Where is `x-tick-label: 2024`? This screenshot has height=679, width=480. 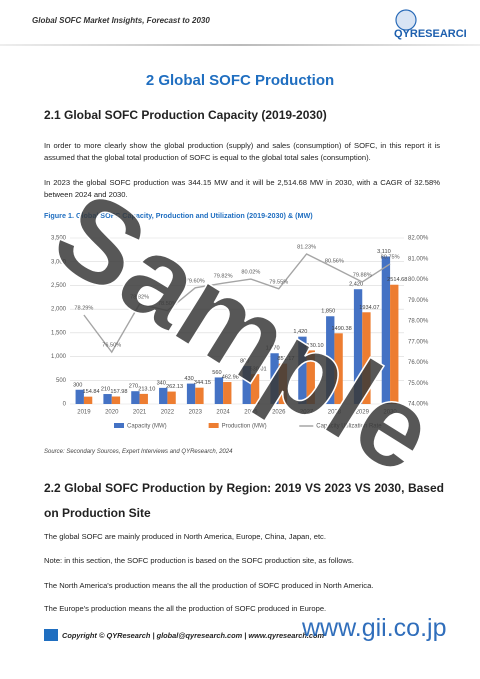 x-tick-label: 2024 is located at coordinates (223, 413).